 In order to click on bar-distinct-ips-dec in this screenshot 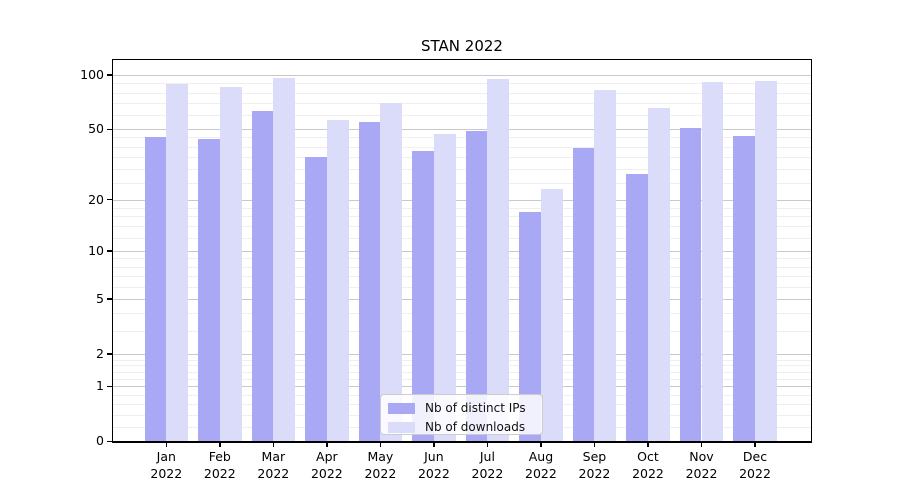, I will do `click(744, 288)`.